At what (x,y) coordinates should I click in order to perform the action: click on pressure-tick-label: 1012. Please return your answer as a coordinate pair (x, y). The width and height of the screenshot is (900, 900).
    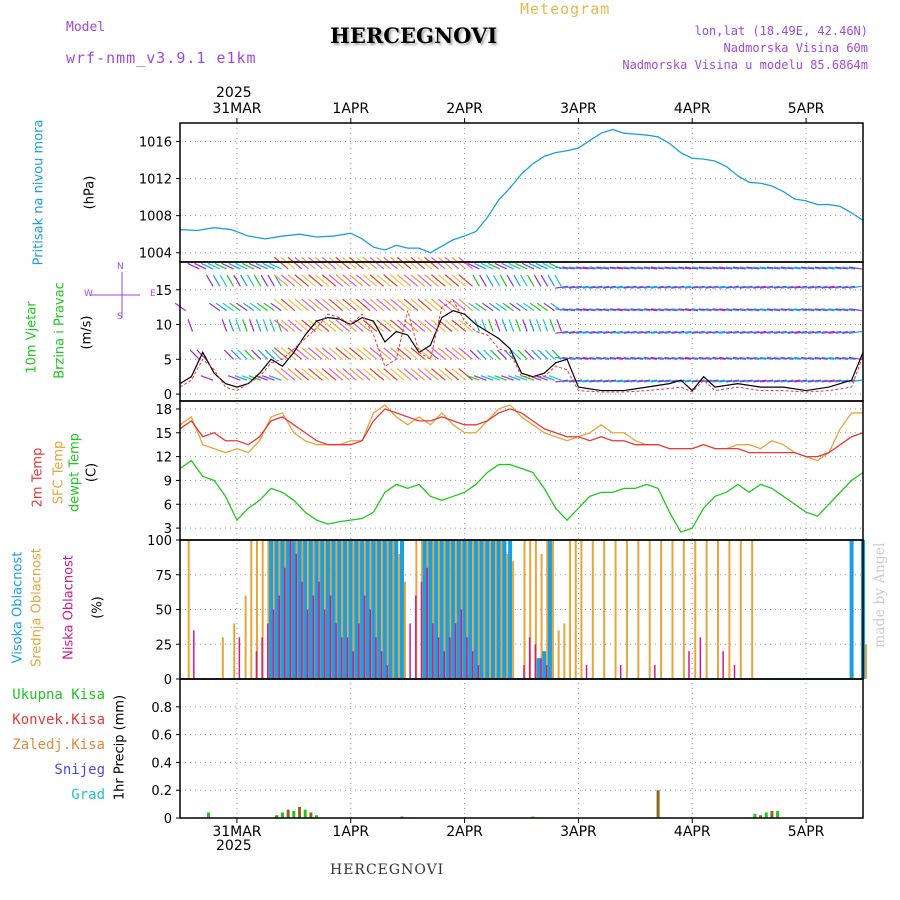
    Looking at the image, I should click on (155, 180).